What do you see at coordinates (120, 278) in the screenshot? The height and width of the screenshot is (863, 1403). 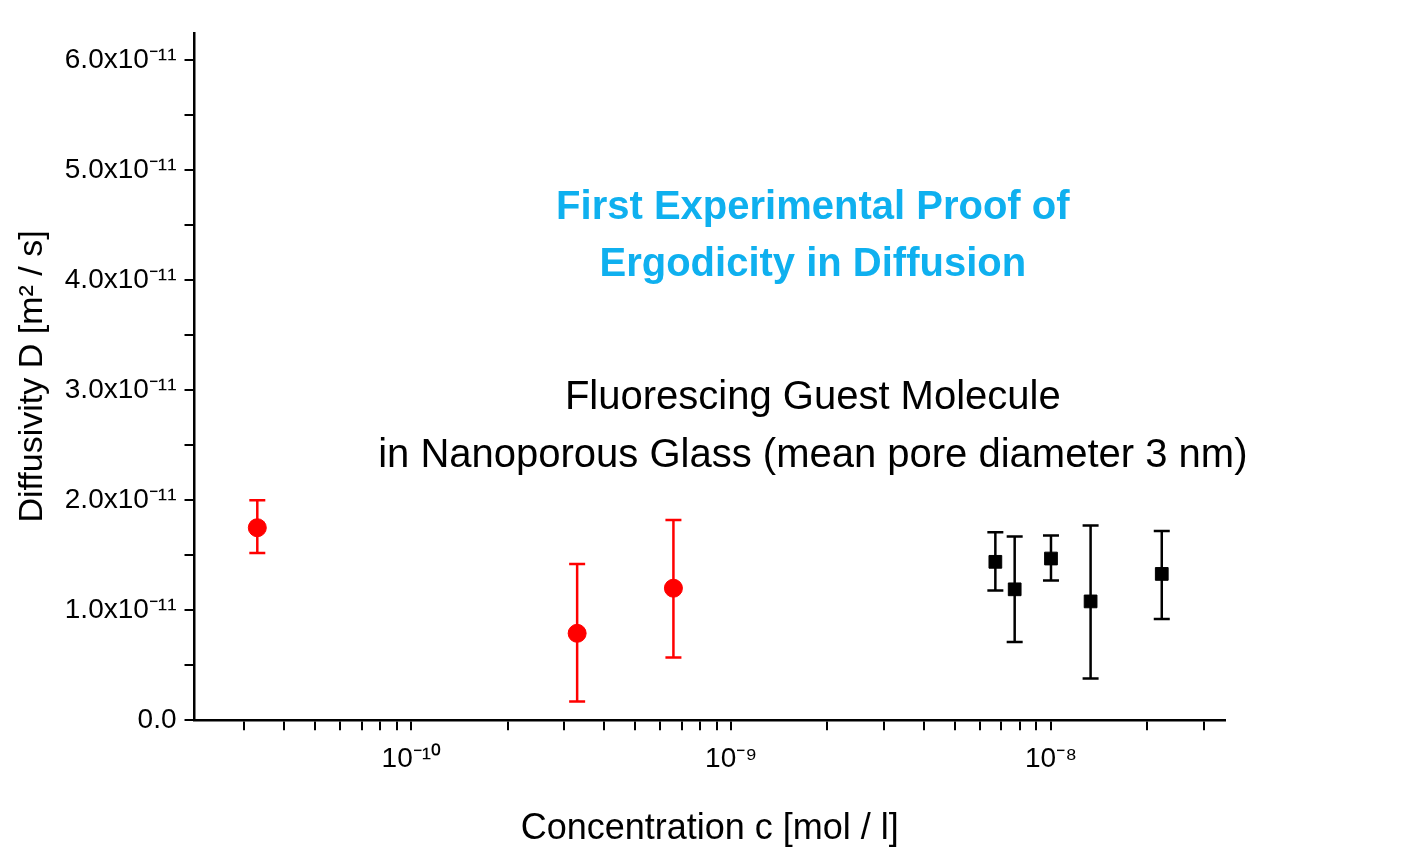 I see `y-tick-label: 4.0x10⁻¹¹` at bounding box center [120, 278].